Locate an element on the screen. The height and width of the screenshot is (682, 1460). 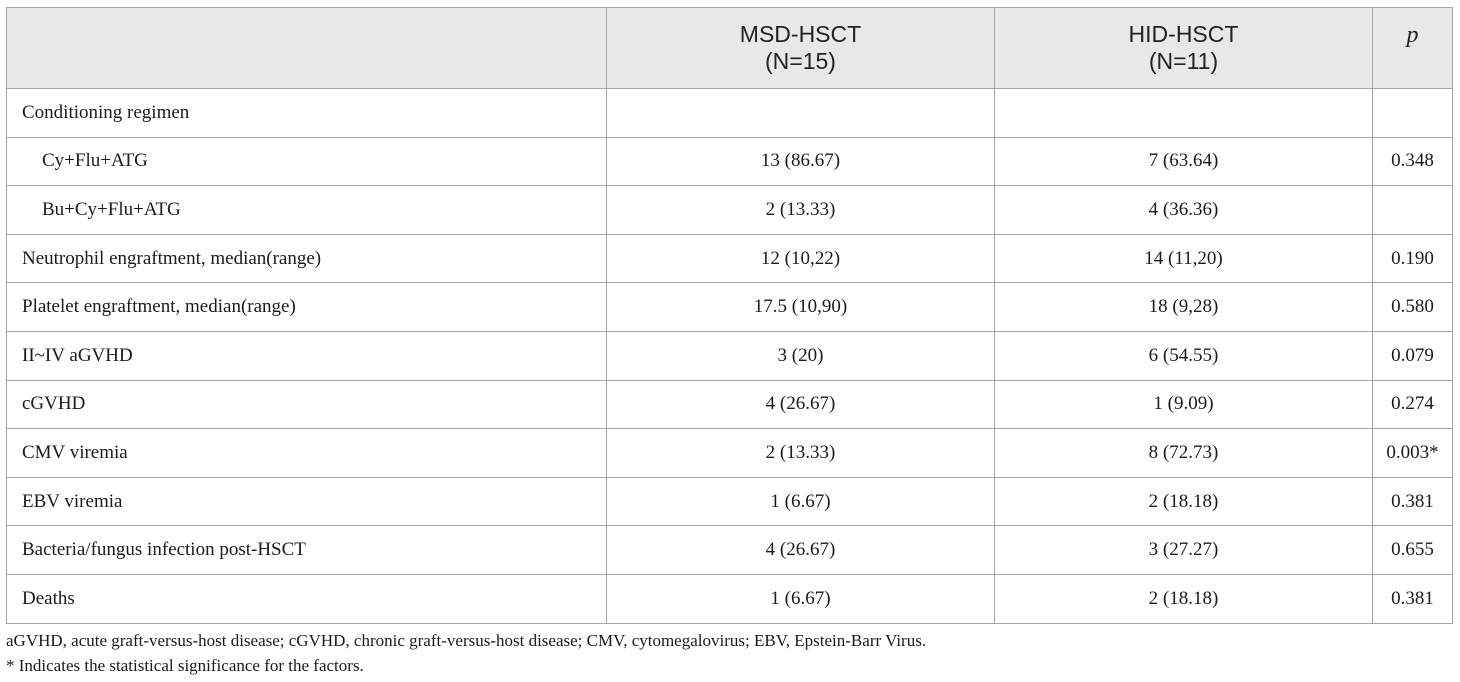
row-label: Bacteria/fungus infection post-HSCT is located at coordinates (306, 550).